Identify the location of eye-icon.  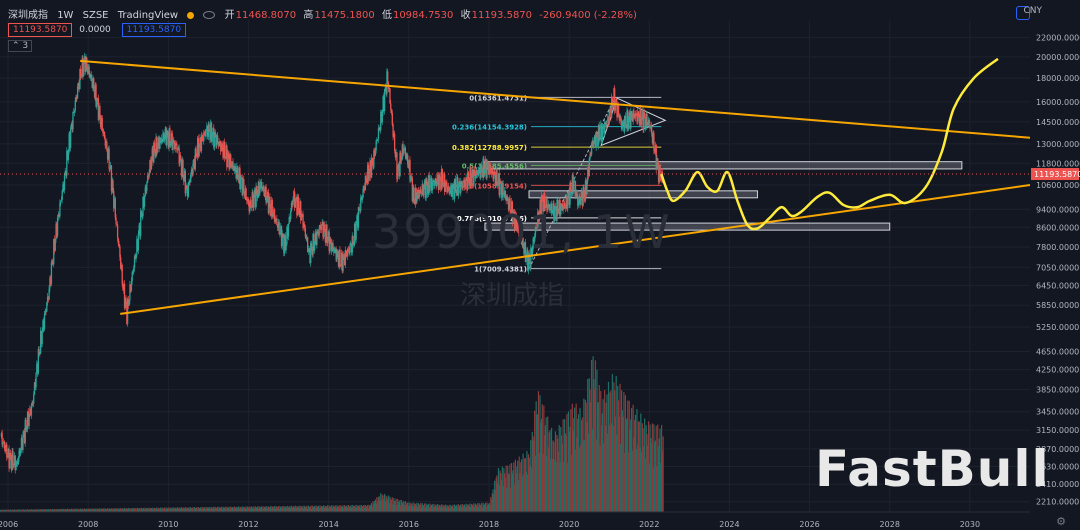
(209, 15).